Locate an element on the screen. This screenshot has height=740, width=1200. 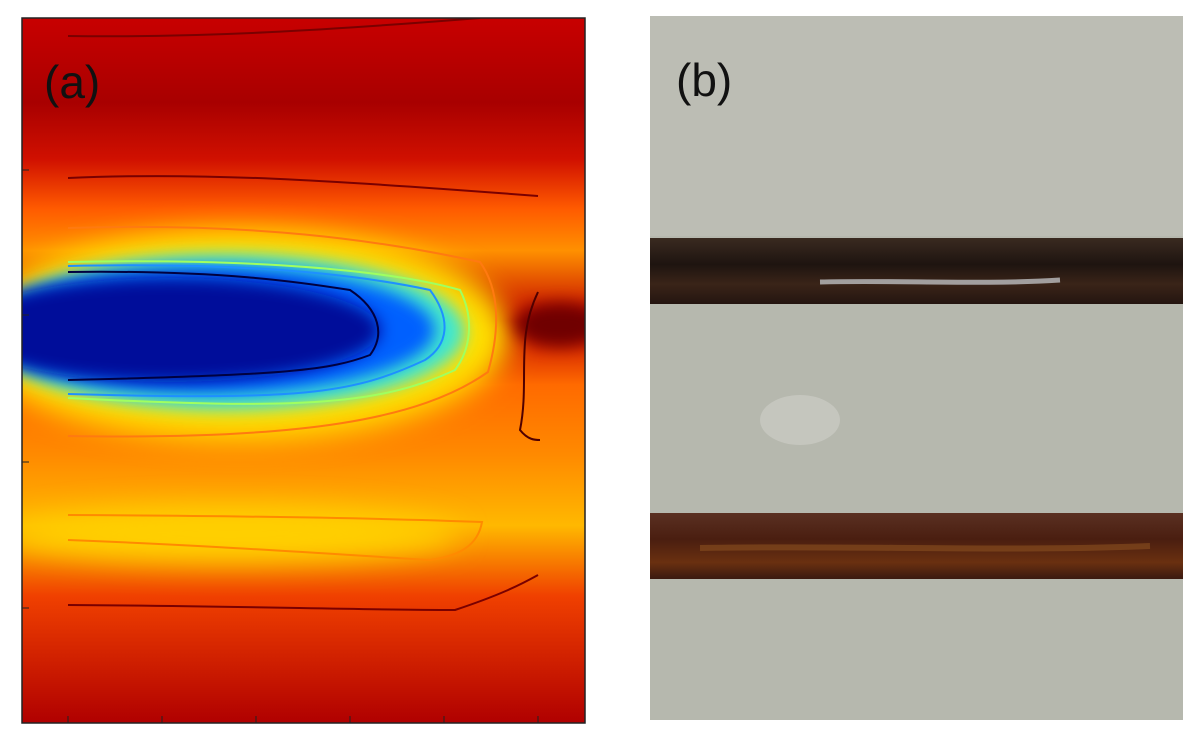
panel-label: (b) is located at coordinates (704, 80).